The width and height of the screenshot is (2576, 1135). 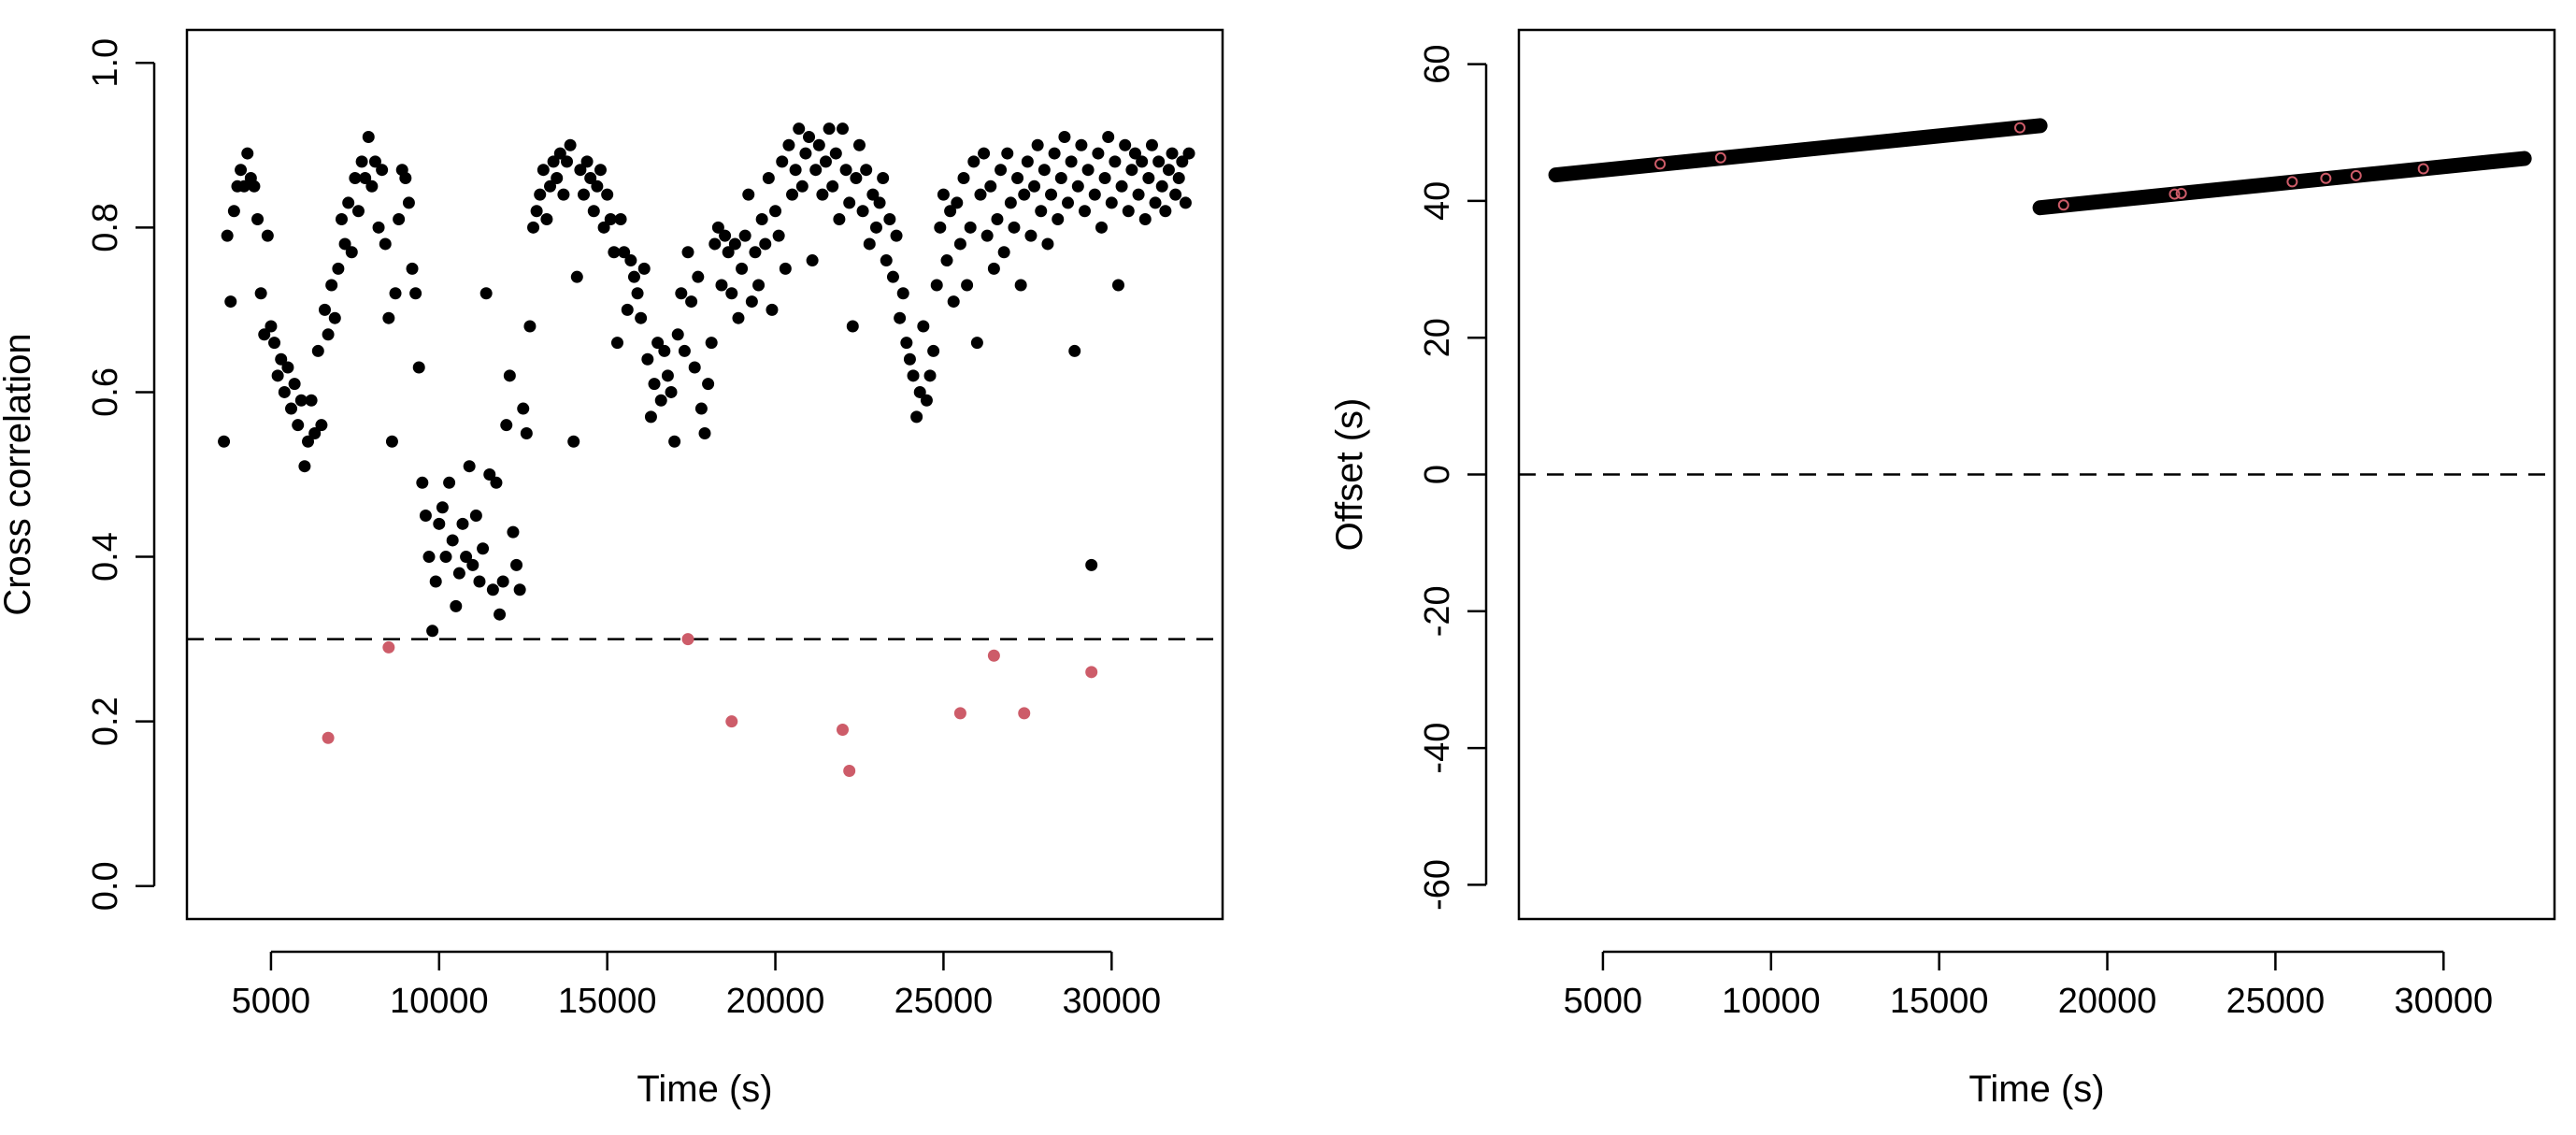 I want to click on y-tick-label: 20, so click(x=1437, y=337).